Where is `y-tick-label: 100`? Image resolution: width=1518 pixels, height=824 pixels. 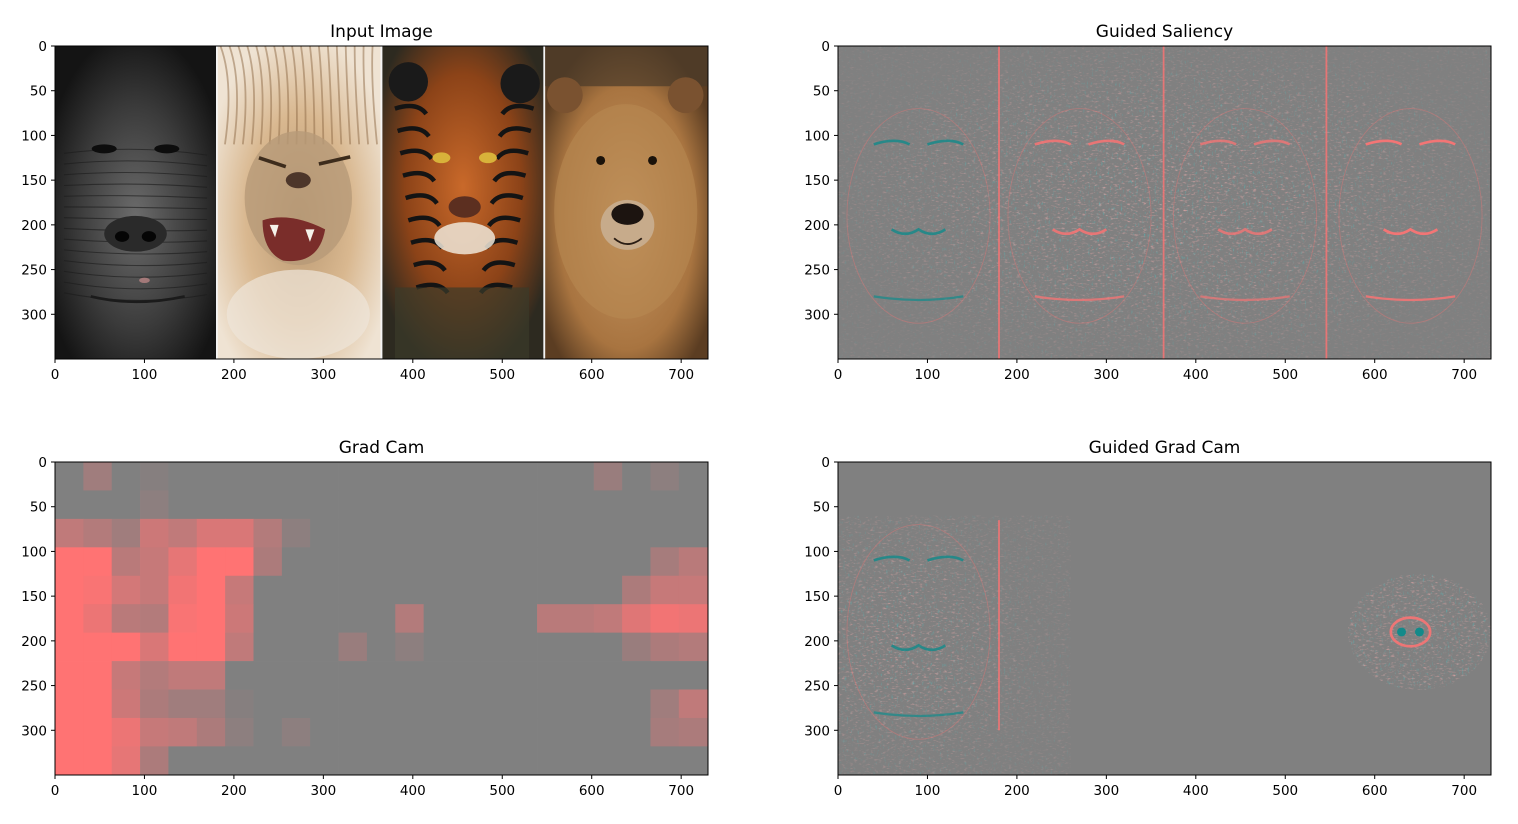
y-tick-label: 100 is located at coordinates (34, 552).